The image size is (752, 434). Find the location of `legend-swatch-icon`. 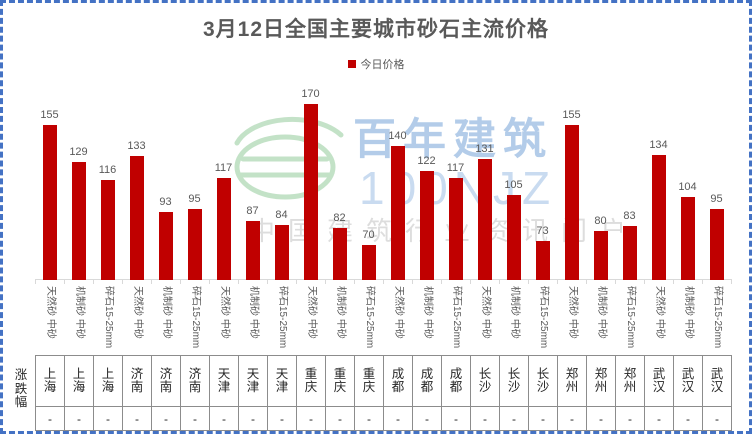

legend-swatch-icon is located at coordinates (351, 64).